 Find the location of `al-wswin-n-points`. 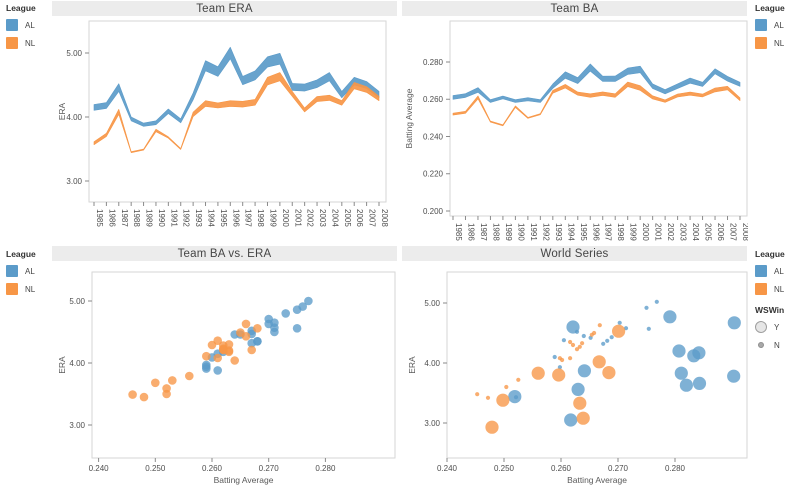

al-wswin-n-points is located at coordinates (586, 349).